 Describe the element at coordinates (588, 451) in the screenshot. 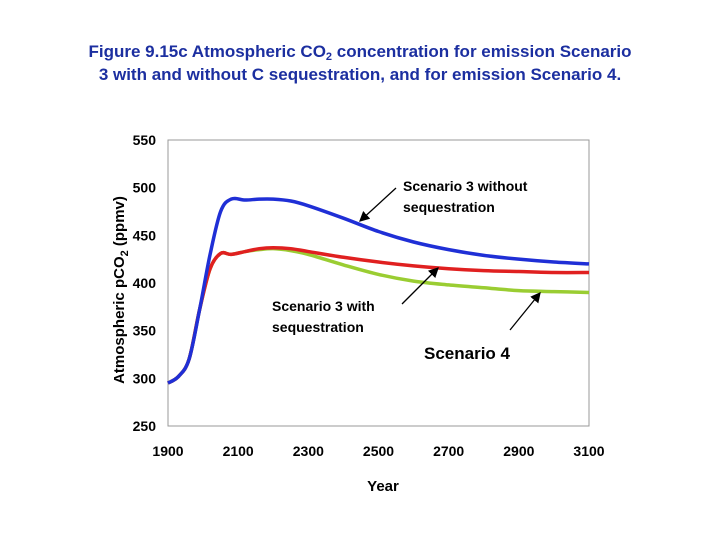

I see `x-tick-label: 3100` at that location.